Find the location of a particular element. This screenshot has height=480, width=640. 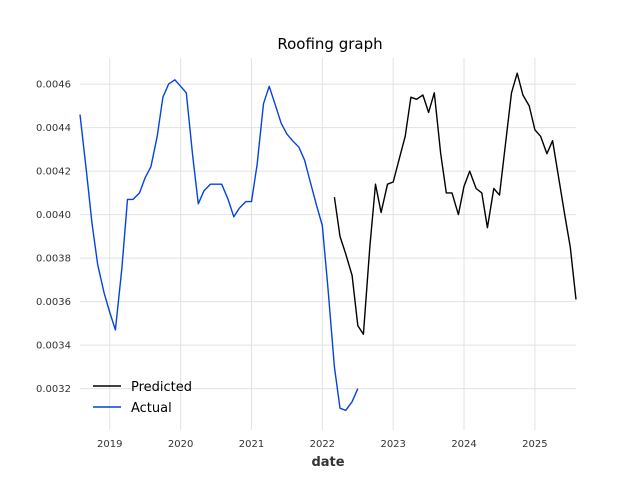

x-tick-label: 2025 is located at coordinates (534, 444).